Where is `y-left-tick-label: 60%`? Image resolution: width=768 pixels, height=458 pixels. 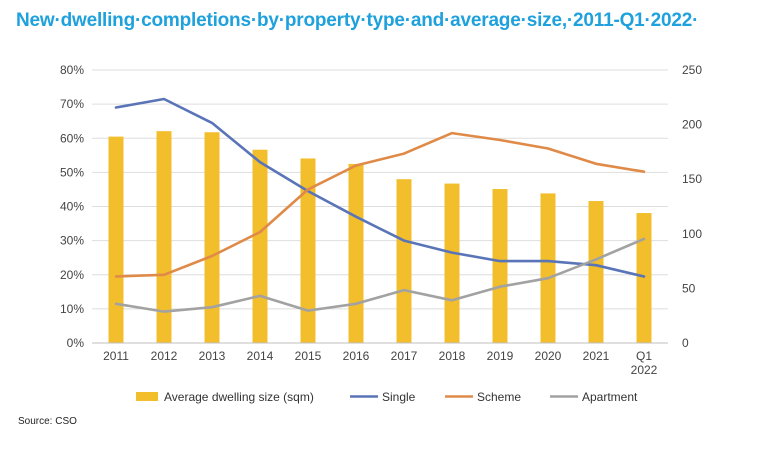 y-left-tick-label: 60% is located at coordinates (72, 138).